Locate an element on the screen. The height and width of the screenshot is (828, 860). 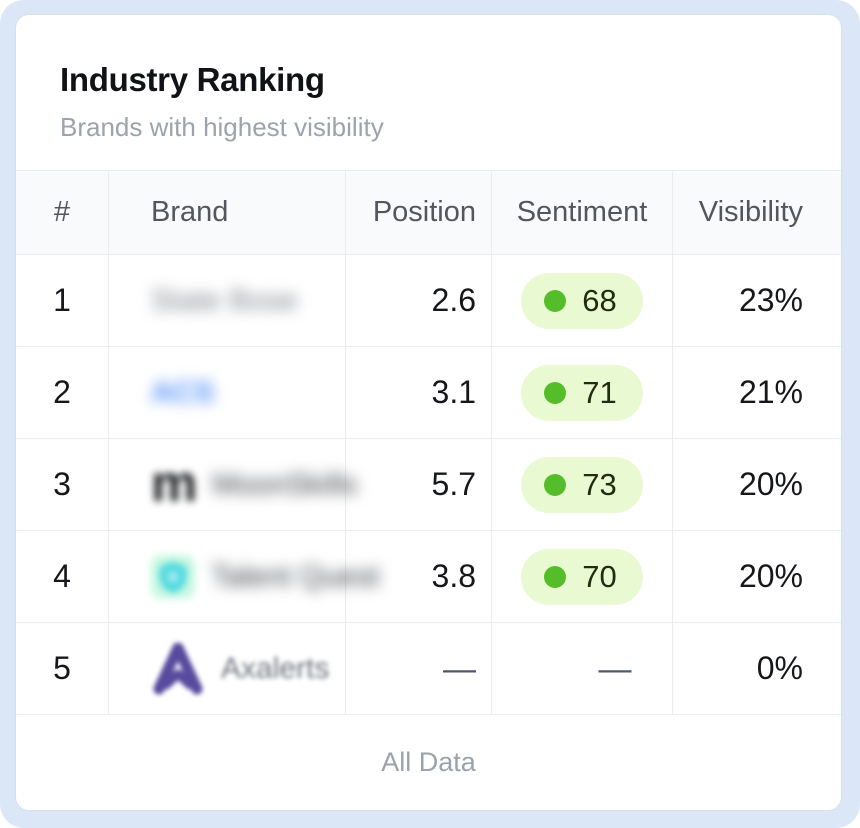
sentiment-value: 68 is located at coordinates (599, 300).